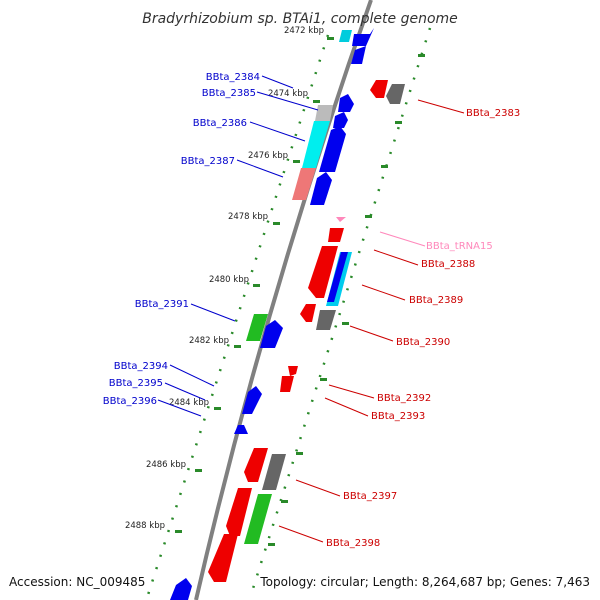  Describe the element at coordinates (136, 383) in the screenshot. I see `gene-label: BBta_2395` at that location.